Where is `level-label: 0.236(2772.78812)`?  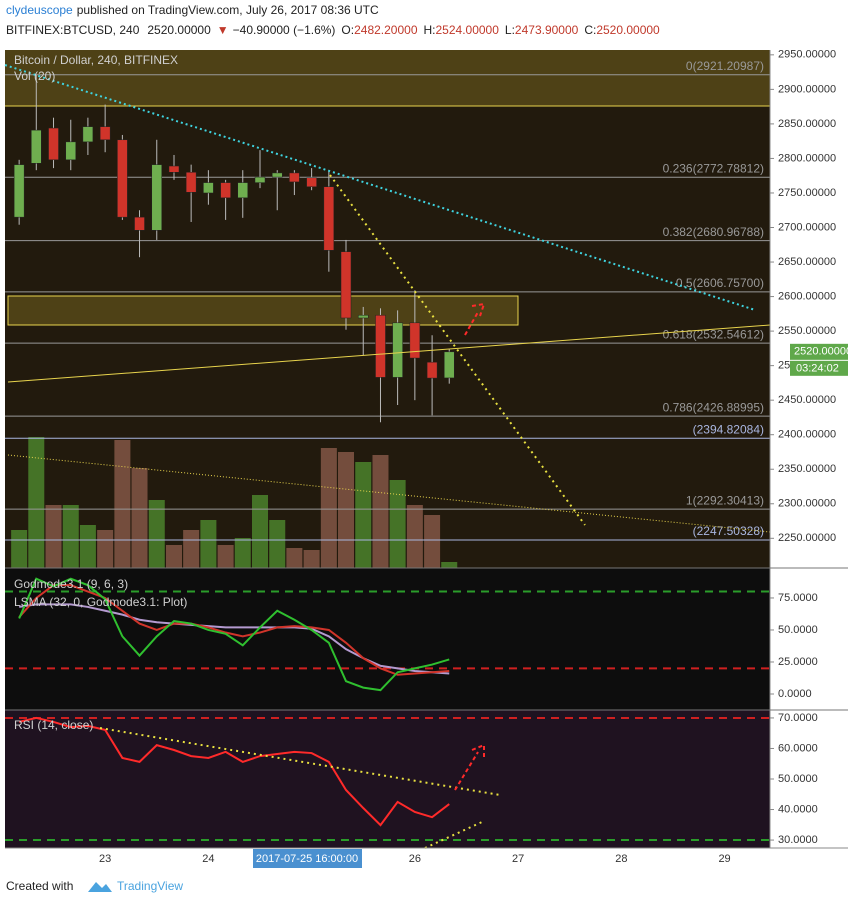
level-label: 0.236(2772.78812) is located at coordinates (713, 168).